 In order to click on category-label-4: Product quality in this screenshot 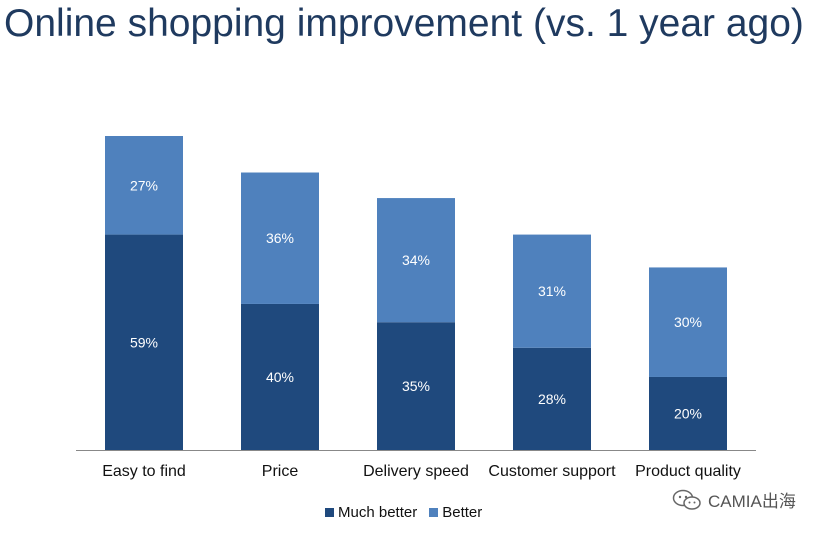, I will do `click(688, 471)`.